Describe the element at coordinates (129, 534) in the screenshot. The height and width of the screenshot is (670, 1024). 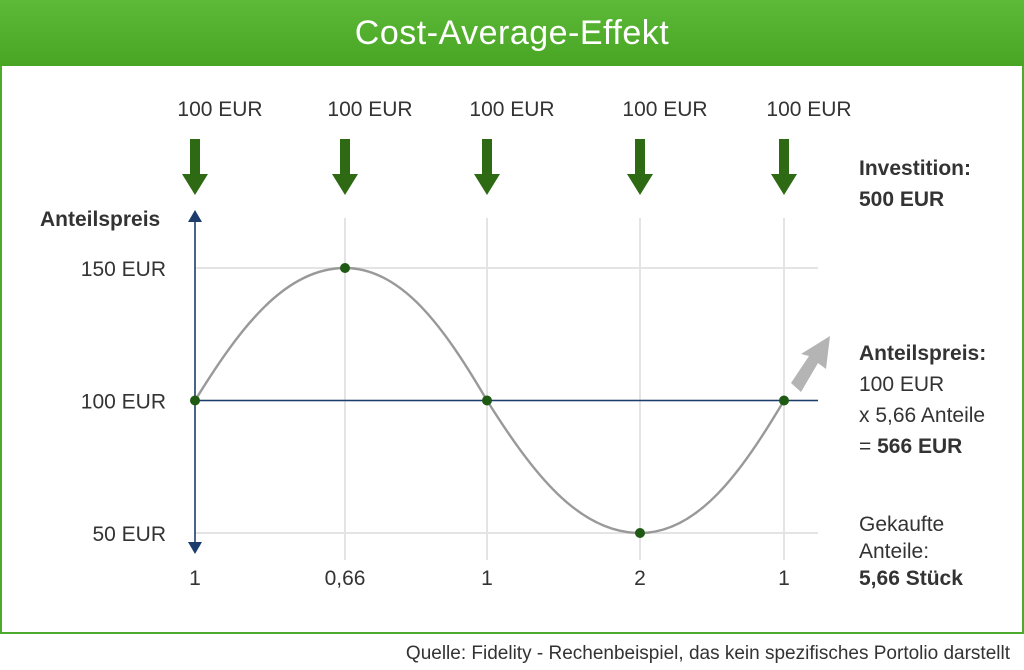
I see `y-tick-label: 50 EUR` at that location.